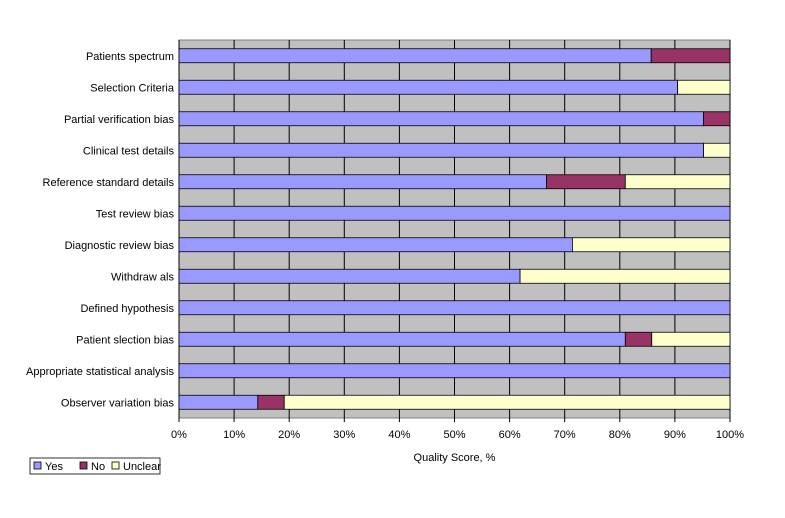  I want to click on legend-box, so click(95, 466).